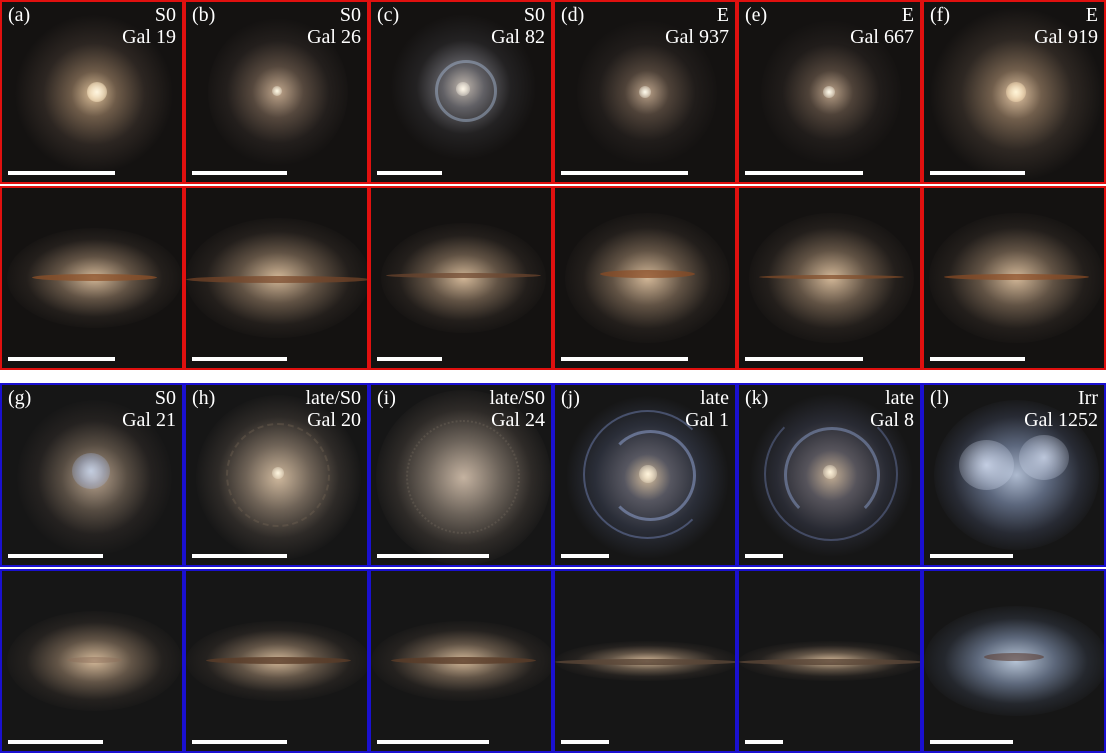 The width and height of the screenshot is (1106, 753). Describe the element at coordinates (334, 420) in the screenshot. I see `galaxy-name: Gal 20` at that location.